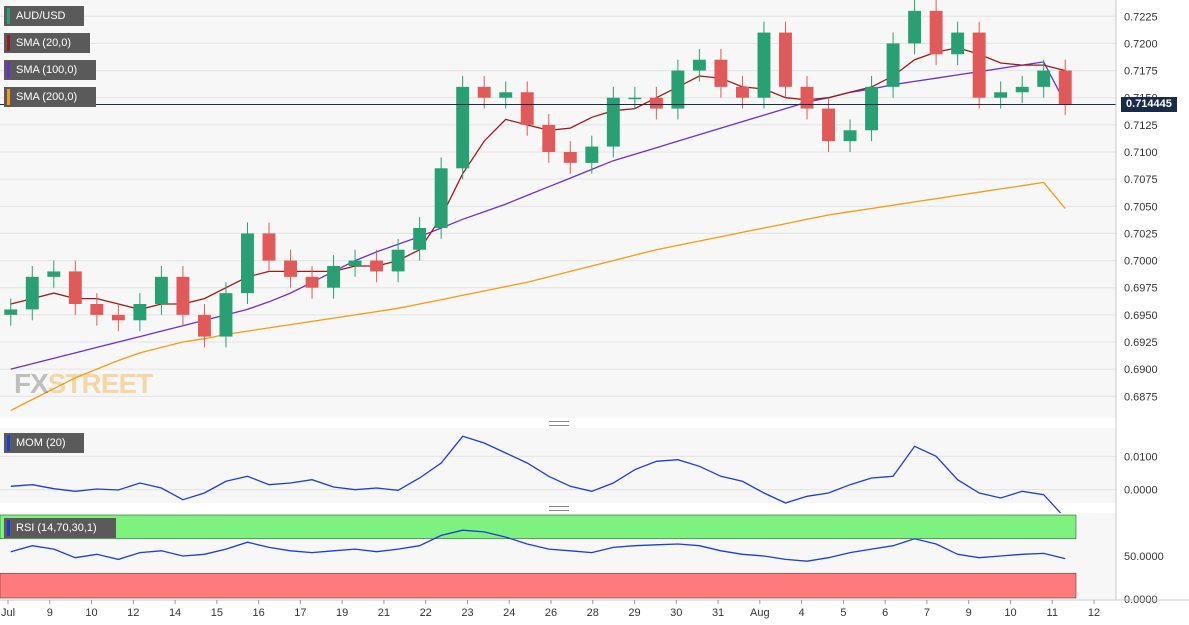 Image resolution: width=1189 pixels, height=625 pixels. Describe the element at coordinates (1141, 343) in the screenshot. I see `y-tick-label: 0.6925` at that location.